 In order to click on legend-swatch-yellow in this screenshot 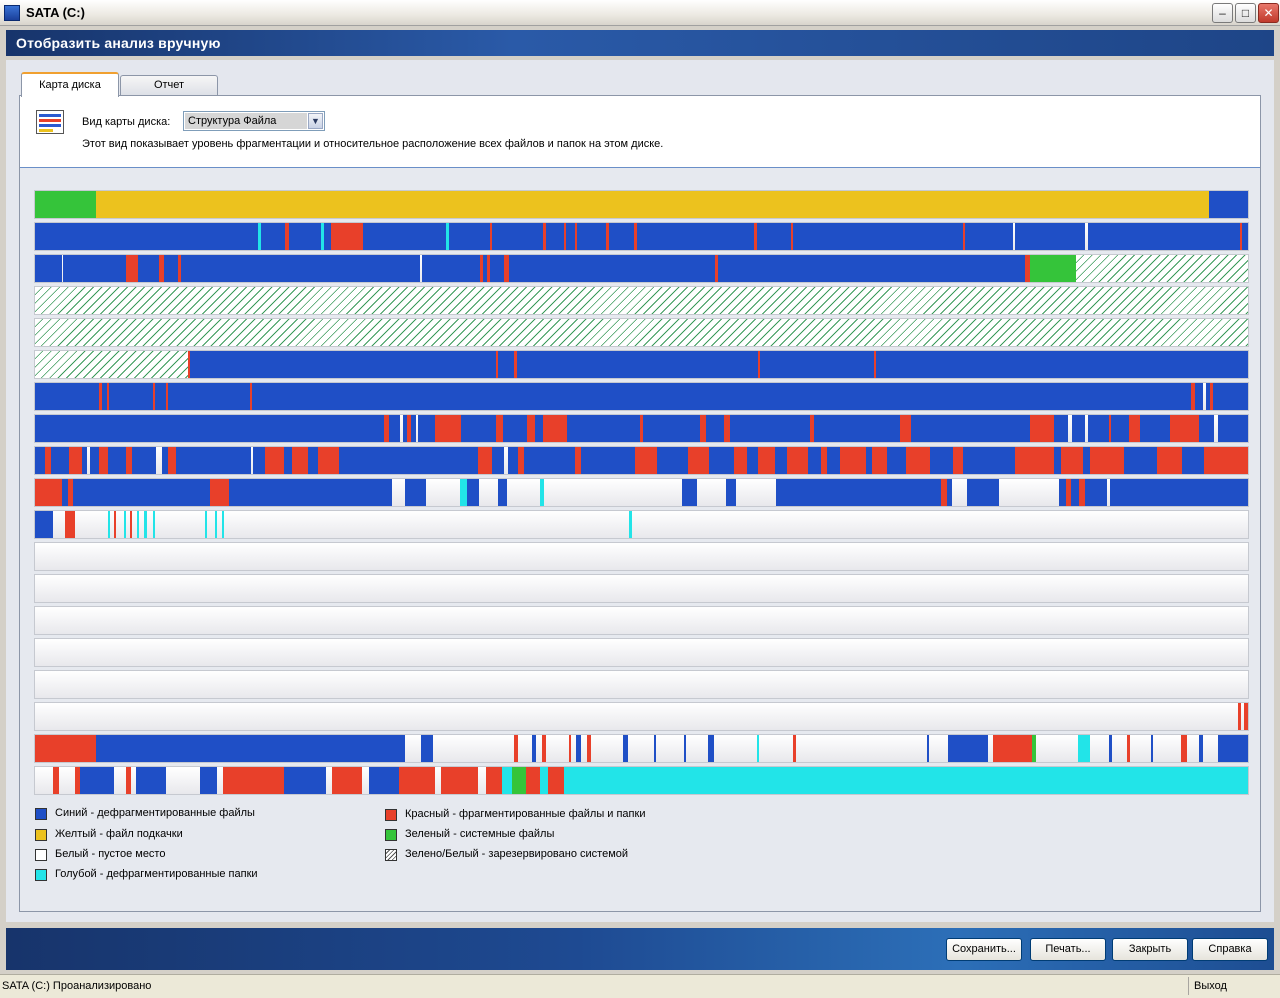, I will do `click(41, 835)`.